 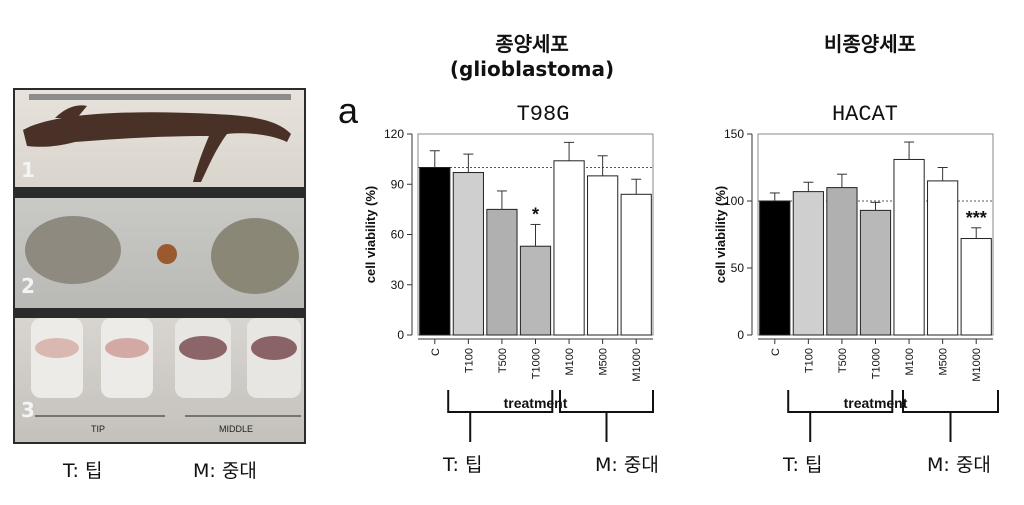 What do you see at coordinates (865, 114) in the screenshot?
I see `hacat-title: HACAT` at bounding box center [865, 114].